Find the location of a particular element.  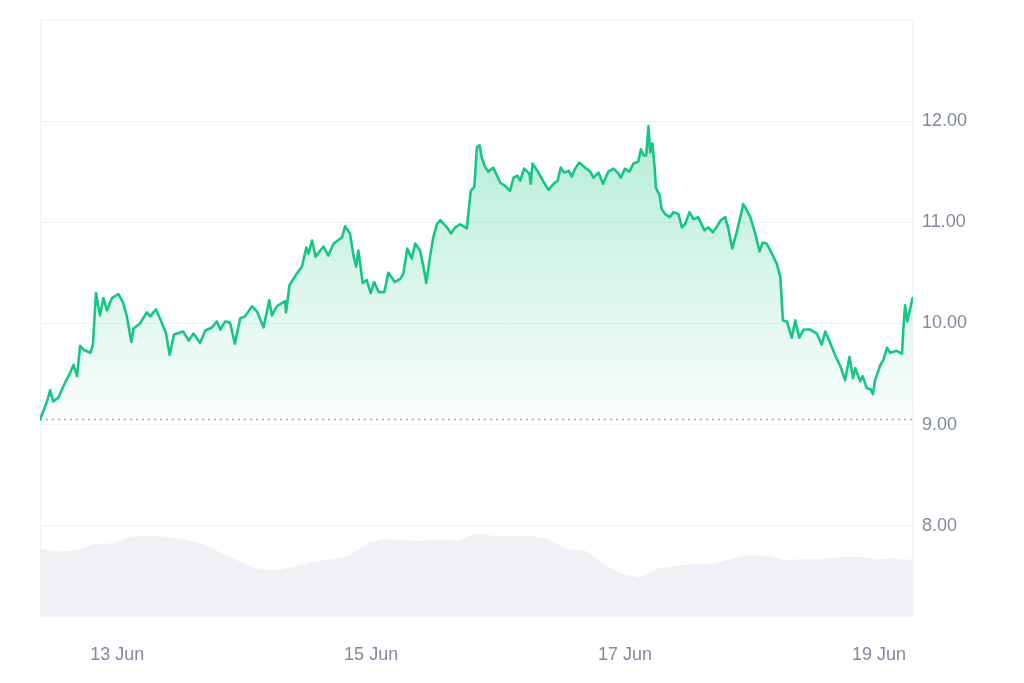

y-tick-label: 8.00 is located at coordinates (940, 524).